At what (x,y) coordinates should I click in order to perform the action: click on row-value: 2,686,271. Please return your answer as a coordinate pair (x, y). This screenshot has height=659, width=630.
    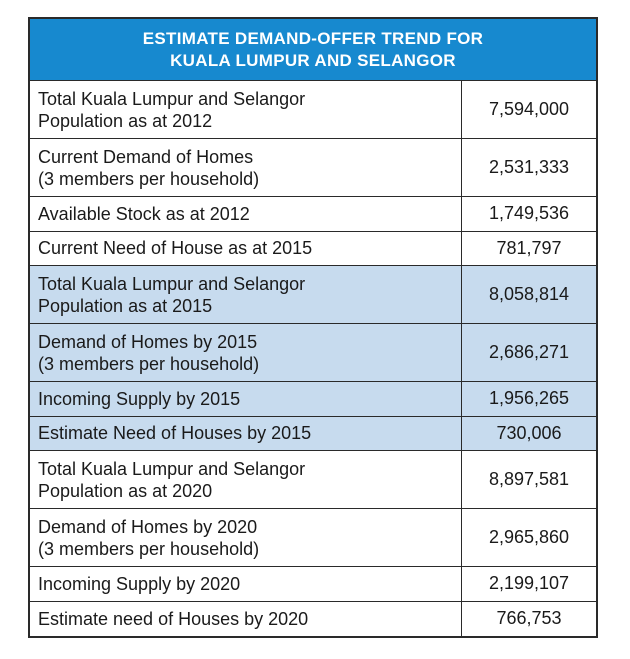
    Looking at the image, I should click on (529, 352).